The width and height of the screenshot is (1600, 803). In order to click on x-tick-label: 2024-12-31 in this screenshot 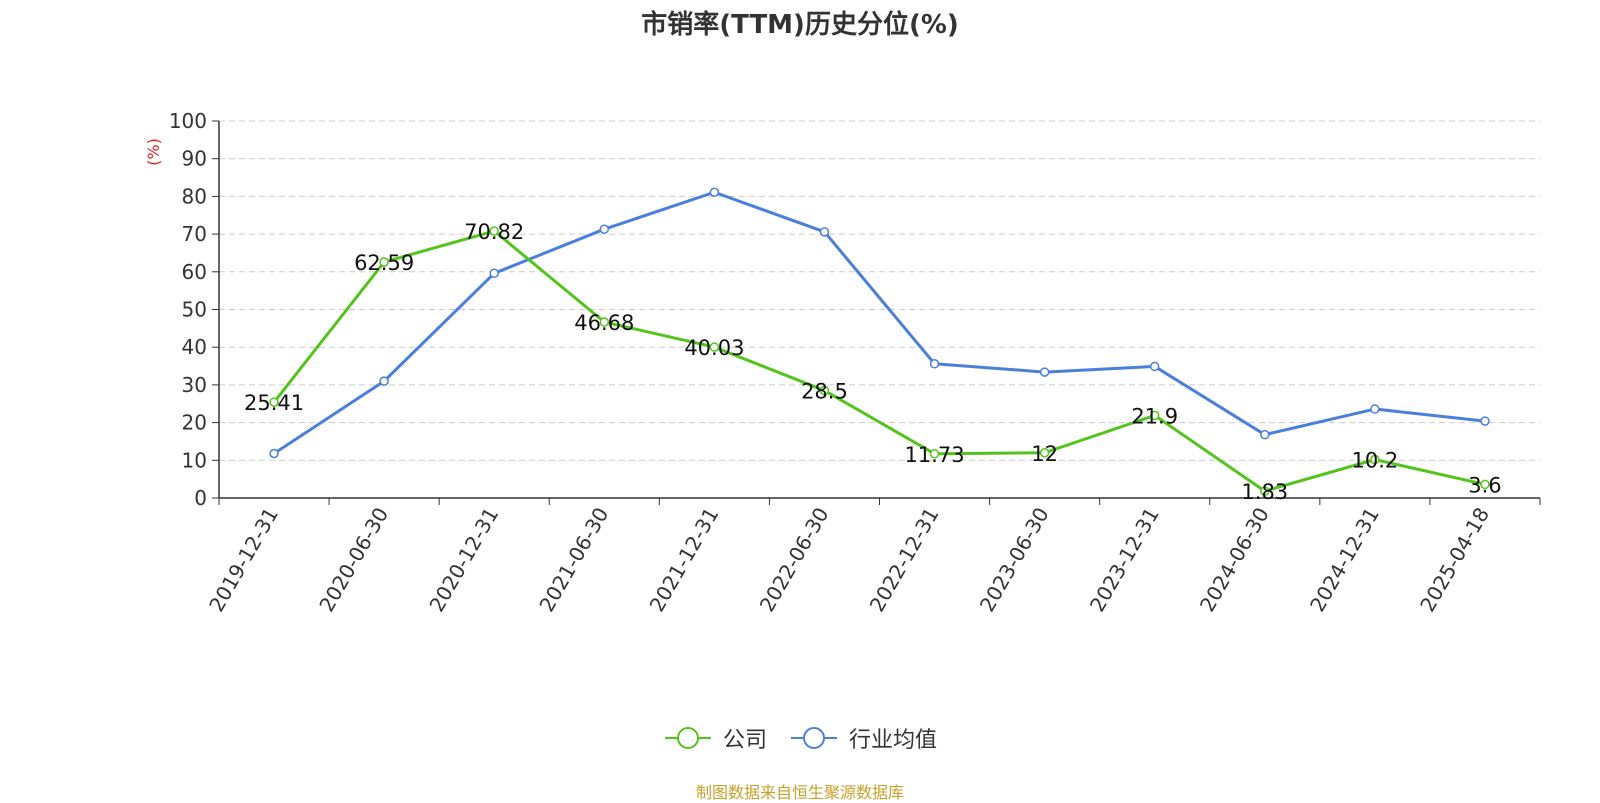, I will do `click(1344, 559)`.